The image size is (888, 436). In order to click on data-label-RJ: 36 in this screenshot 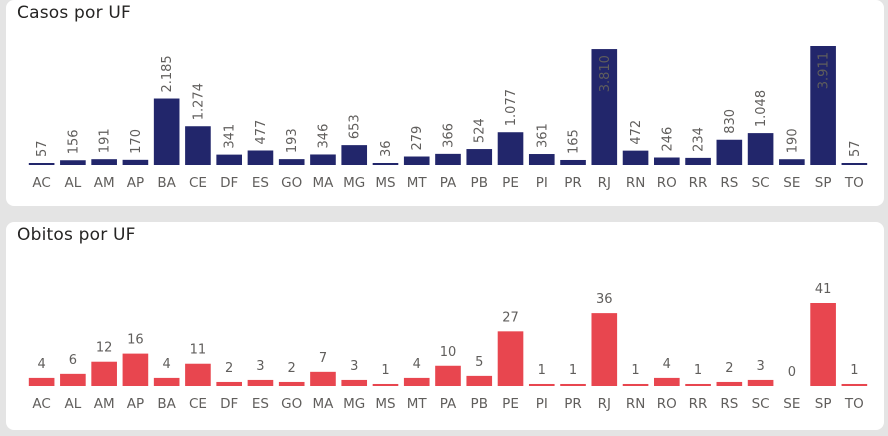, I will do `click(604, 299)`.